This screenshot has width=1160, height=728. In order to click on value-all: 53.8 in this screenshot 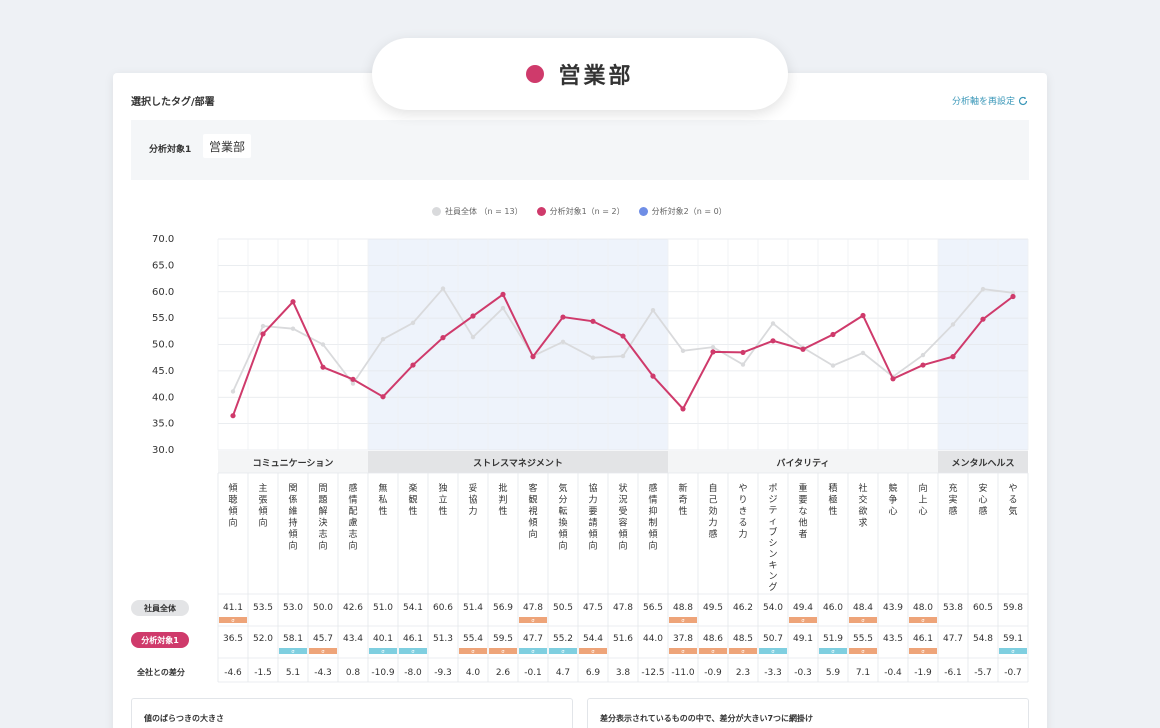, I will do `click(953, 608)`.